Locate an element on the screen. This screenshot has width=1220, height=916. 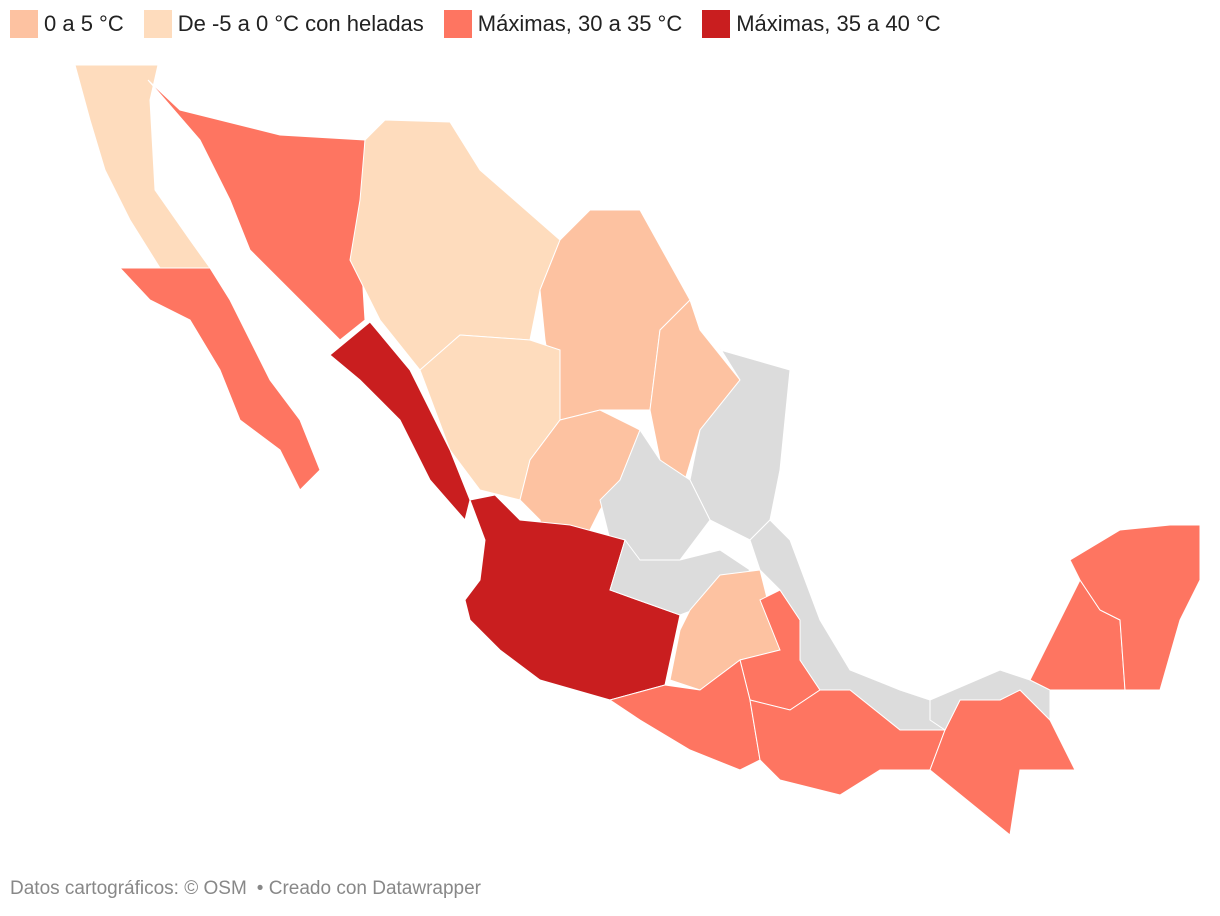
source: Datos cartográficos: © OSM is located at coordinates (128, 888).